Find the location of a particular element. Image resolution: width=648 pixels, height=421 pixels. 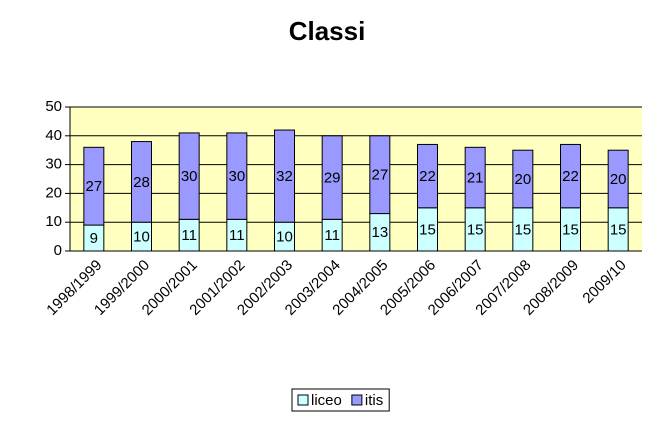

legend-box is located at coordinates (340, 400).